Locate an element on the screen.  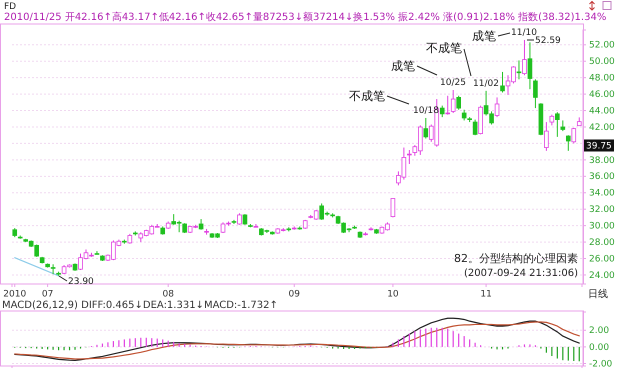
text: 2010/11/25 开42.16↑高43.17↑低42.16↑收42.65↑量87253↓额37214↓换1.53% 振2.42% 涨(0.91)2.18% 指数(38.32)1.34% is located at coordinates (305, 17).